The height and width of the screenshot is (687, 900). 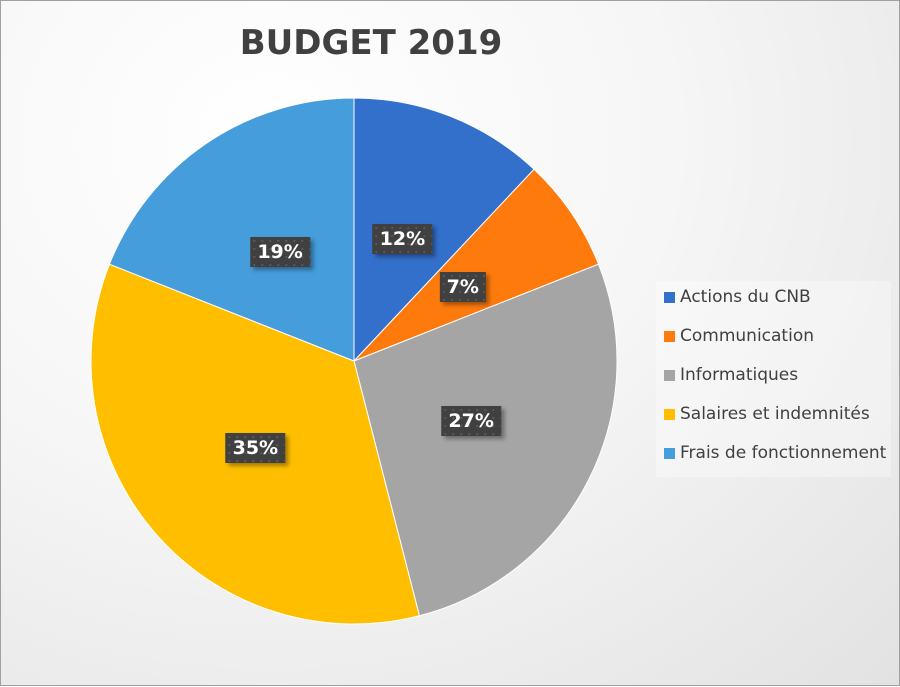 I want to click on data-label: 7%, so click(x=462, y=287).